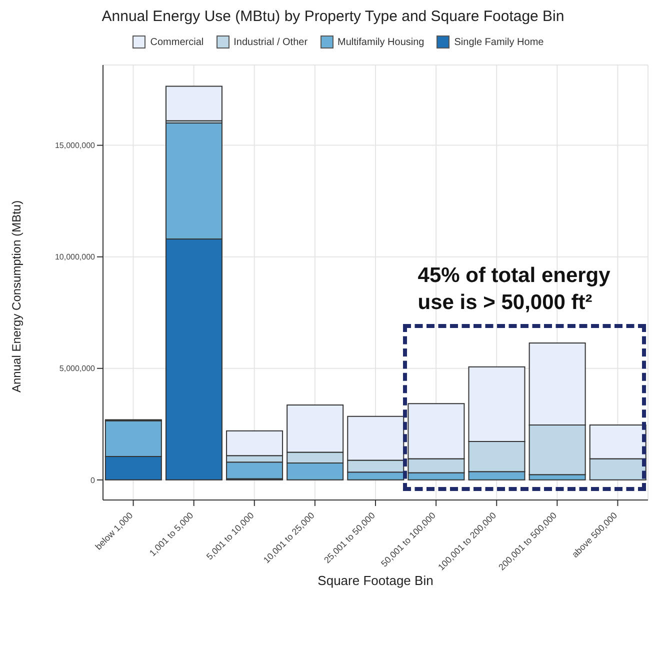 This screenshot has height=664, width=667. What do you see at coordinates (77, 369) in the screenshot?
I see `y-tick-label: 5,000,000` at bounding box center [77, 369].